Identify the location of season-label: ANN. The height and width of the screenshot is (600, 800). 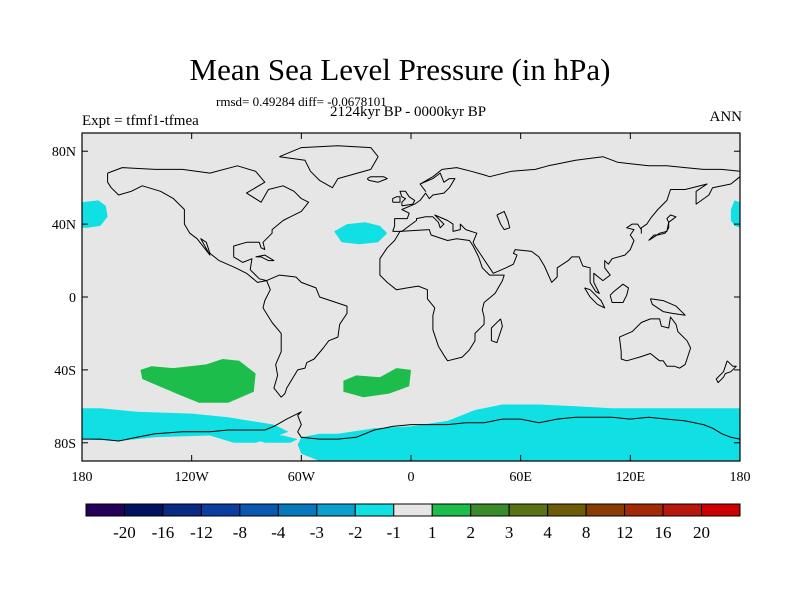
(726, 117).